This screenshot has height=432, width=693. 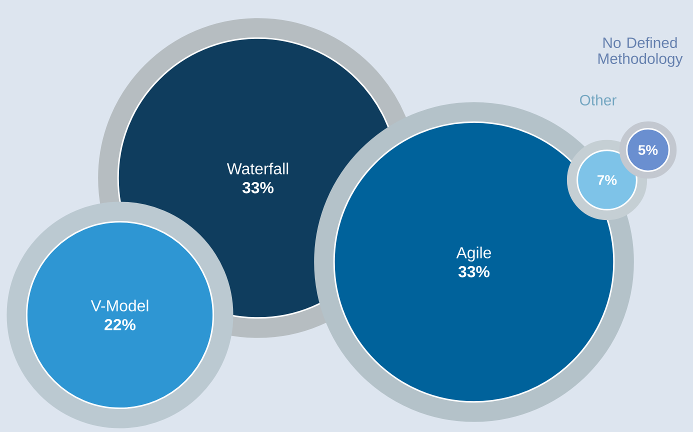 I want to click on category-label: Agile, so click(x=474, y=254).